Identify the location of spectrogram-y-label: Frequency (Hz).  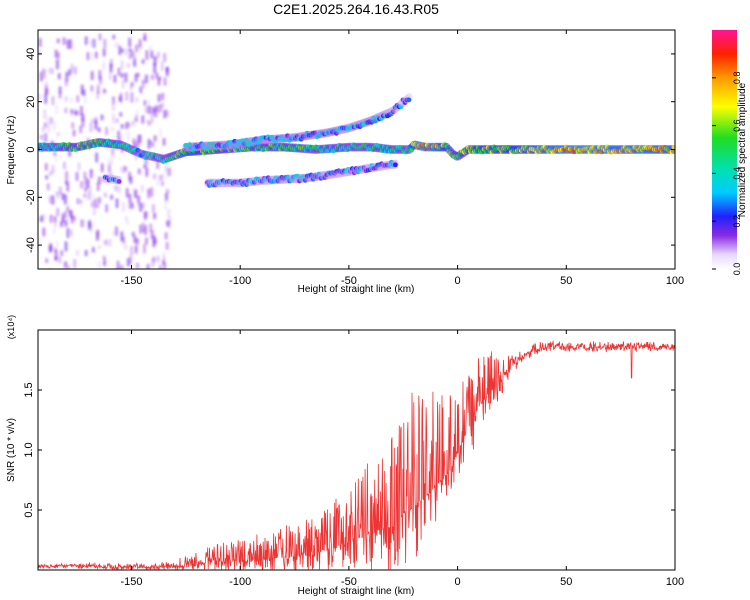
(11, 150).